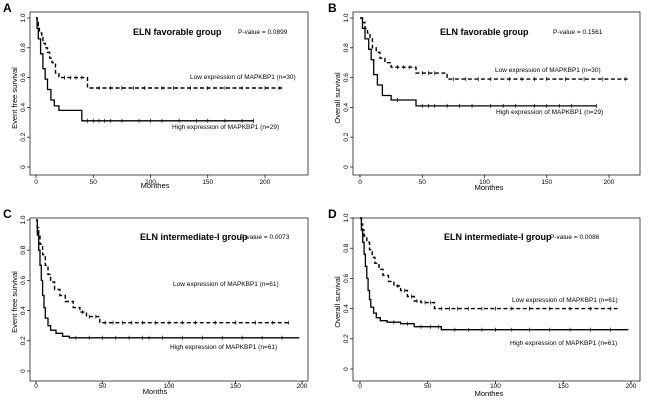 This screenshot has height=400, width=650. I want to click on panel-letter: D, so click(332, 214).